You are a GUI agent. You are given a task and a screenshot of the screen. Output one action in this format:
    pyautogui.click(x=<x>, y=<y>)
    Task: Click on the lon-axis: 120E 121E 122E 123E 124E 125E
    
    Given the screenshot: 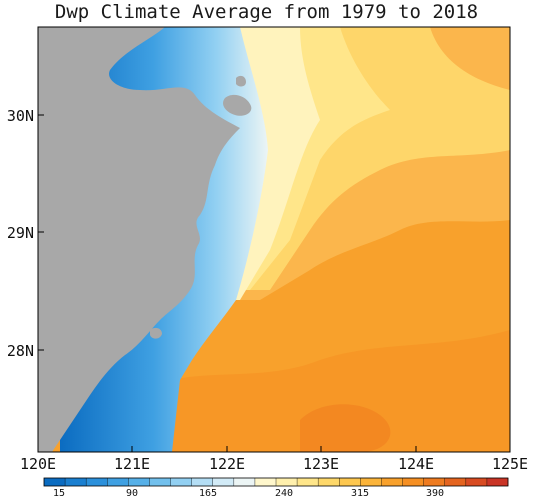 What is the action you would take?
    pyautogui.click(x=274, y=459)
    